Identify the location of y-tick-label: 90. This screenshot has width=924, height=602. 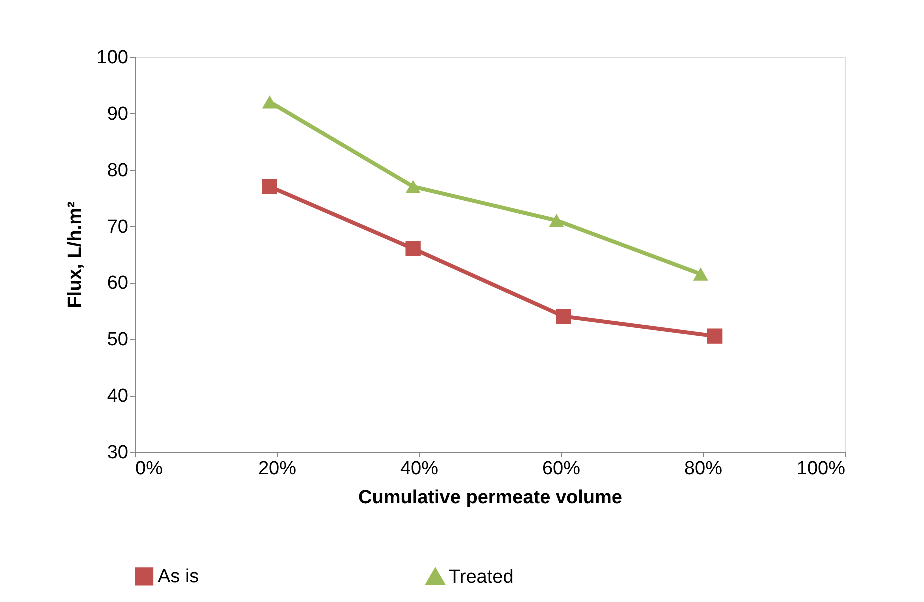
(117, 114).